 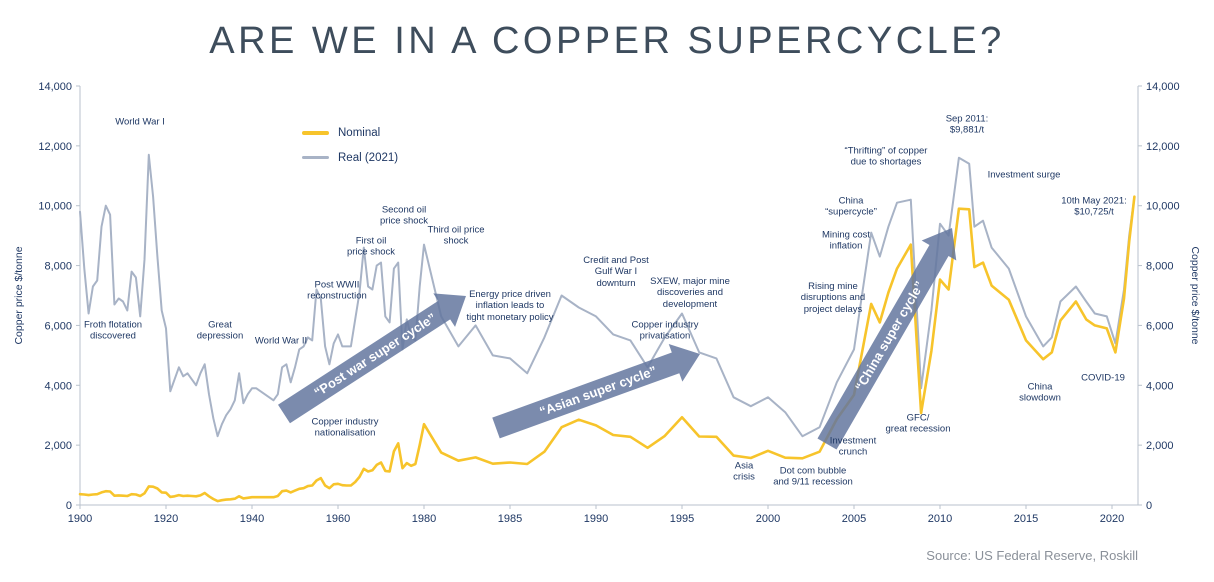 I want to click on x-axis-tick-label: 2020, so click(x=1112, y=519).